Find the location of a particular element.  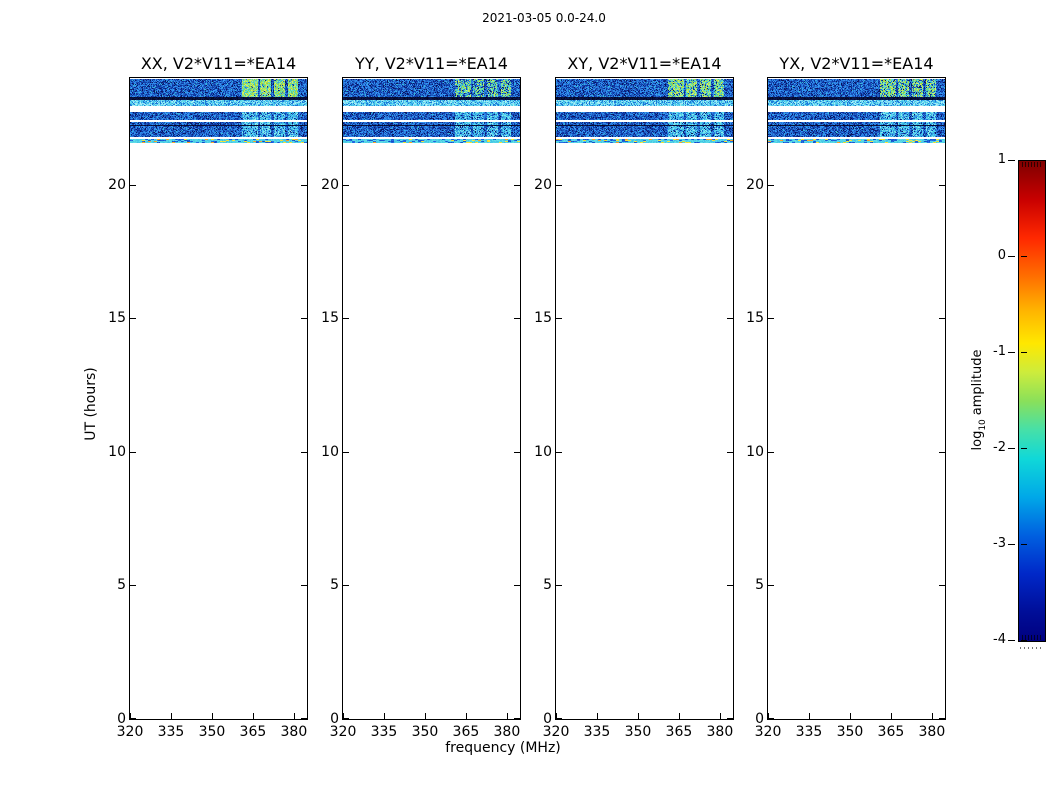

x-axis-label: frequency (MHz) is located at coordinates (503, 748).